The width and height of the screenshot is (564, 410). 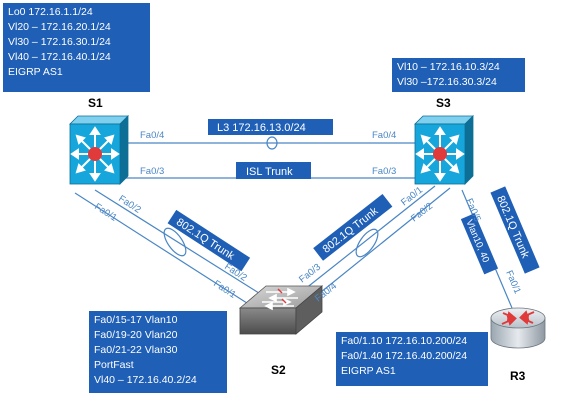 What do you see at coordinates (518, 376) in the screenshot?
I see `r3-label: R3` at bounding box center [518, 376].